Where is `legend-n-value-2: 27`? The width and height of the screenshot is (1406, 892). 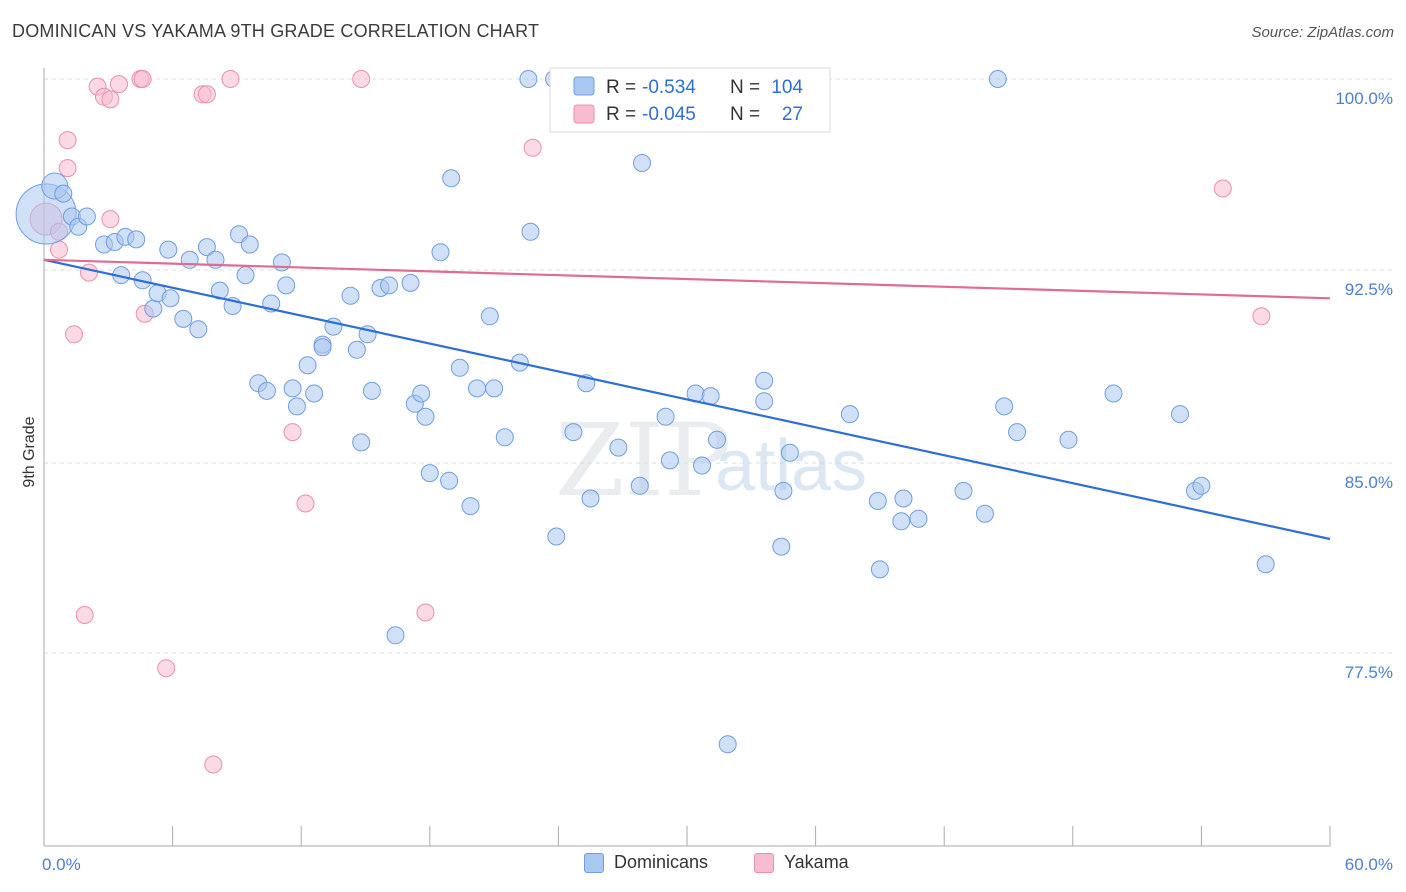
legend-n-value-2: 27 is located at coordinates (792, 114).